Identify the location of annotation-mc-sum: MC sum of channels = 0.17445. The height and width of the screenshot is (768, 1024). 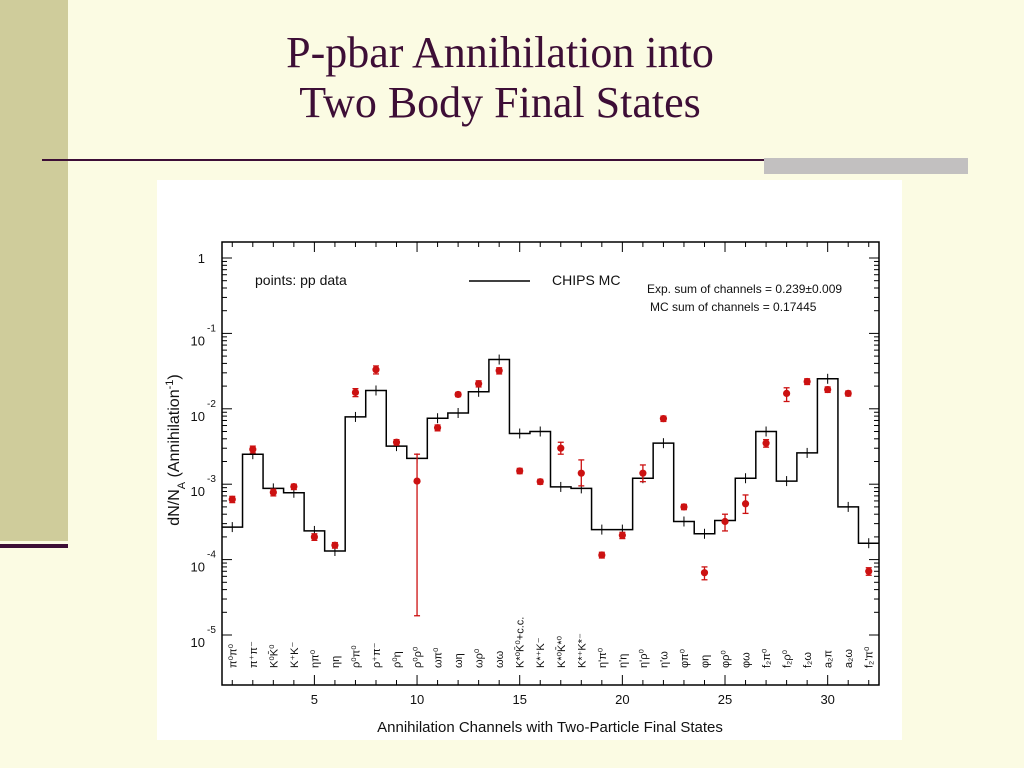
(733, 307).